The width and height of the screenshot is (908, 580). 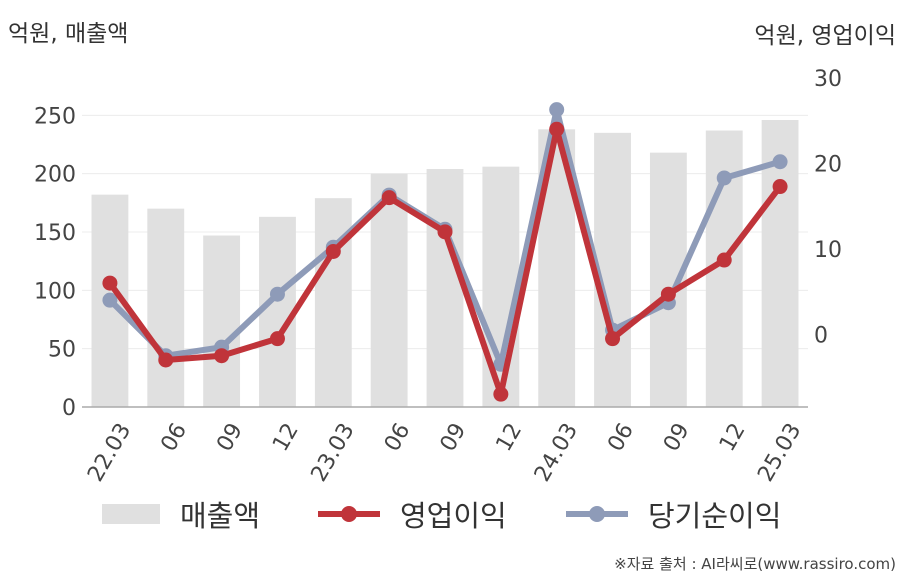 I want to click on x-tick-label: 23.03, so click(x=333, y=452).